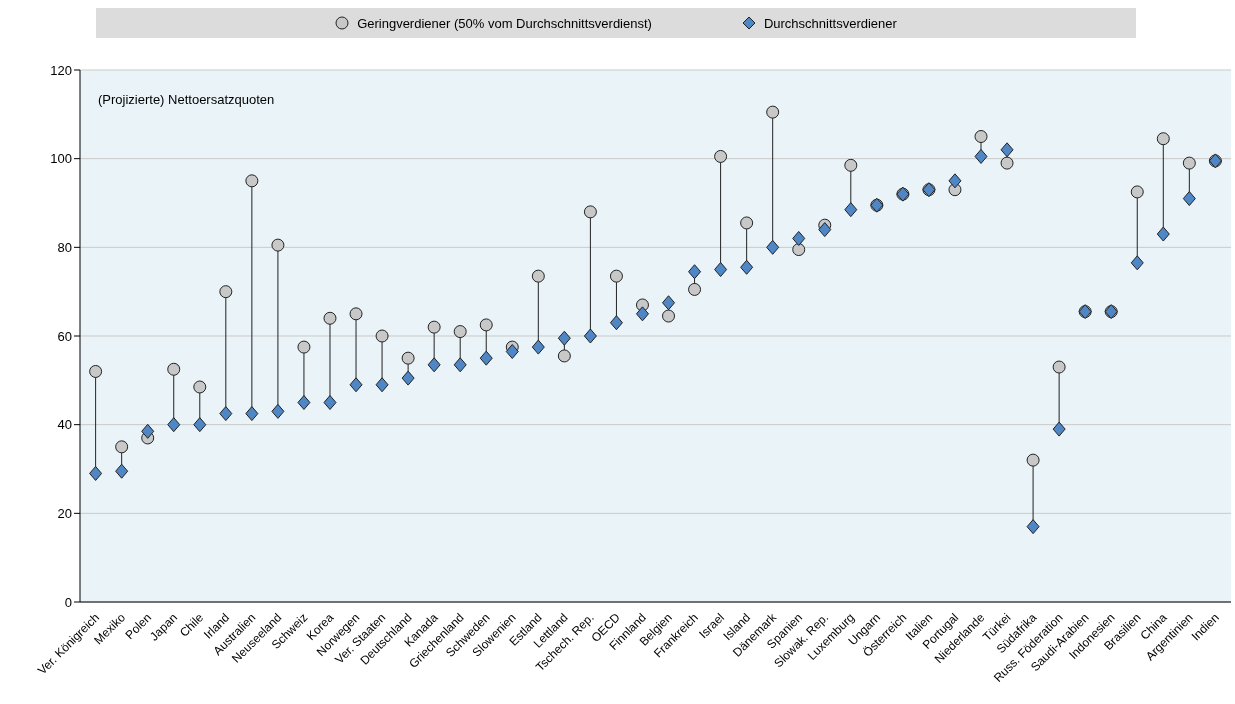  Describe the element at coordinates (830, 23) in the screenshot. I see `legend-label: Durchschnittsverdiener` at that location.